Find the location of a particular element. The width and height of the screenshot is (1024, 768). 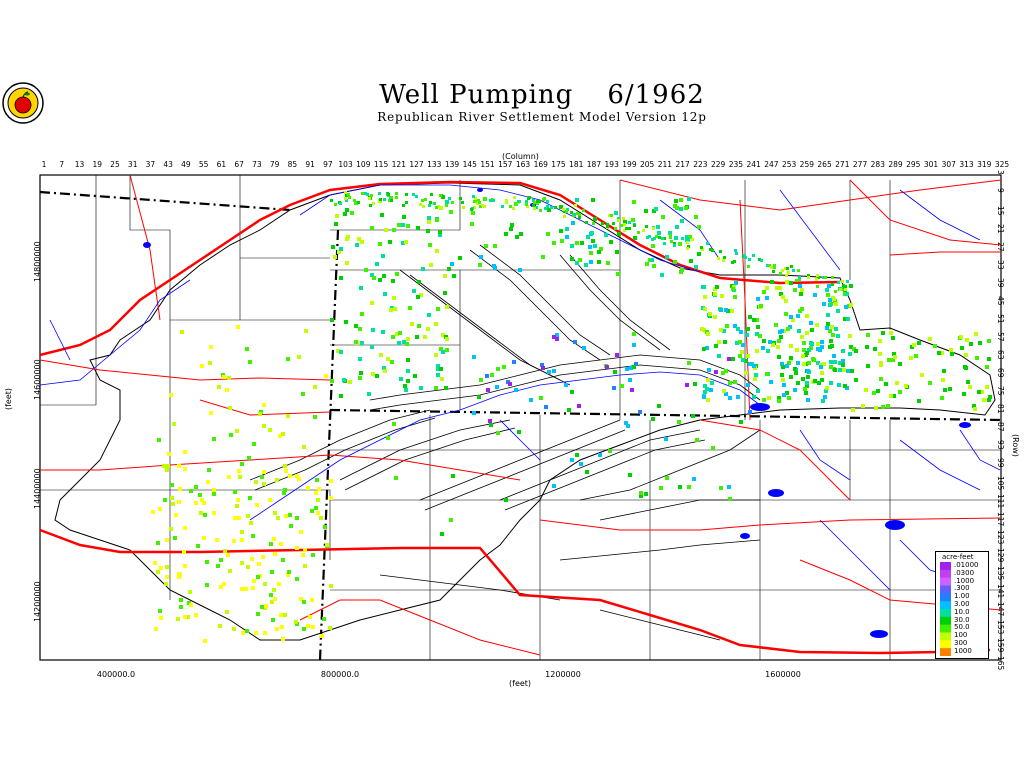

column-number: 103 is located at coordinates (345, 164).